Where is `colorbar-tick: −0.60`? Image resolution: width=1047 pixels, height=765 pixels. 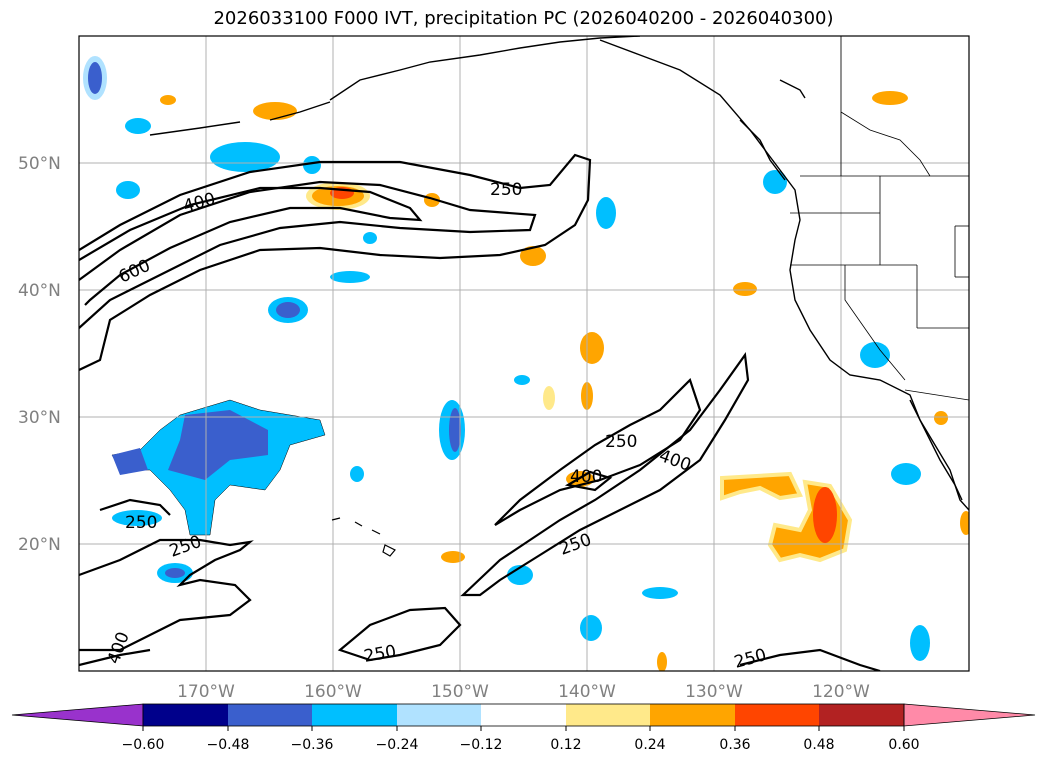
colorbar-tick: −0.60 is located at coordinates (143, 745).